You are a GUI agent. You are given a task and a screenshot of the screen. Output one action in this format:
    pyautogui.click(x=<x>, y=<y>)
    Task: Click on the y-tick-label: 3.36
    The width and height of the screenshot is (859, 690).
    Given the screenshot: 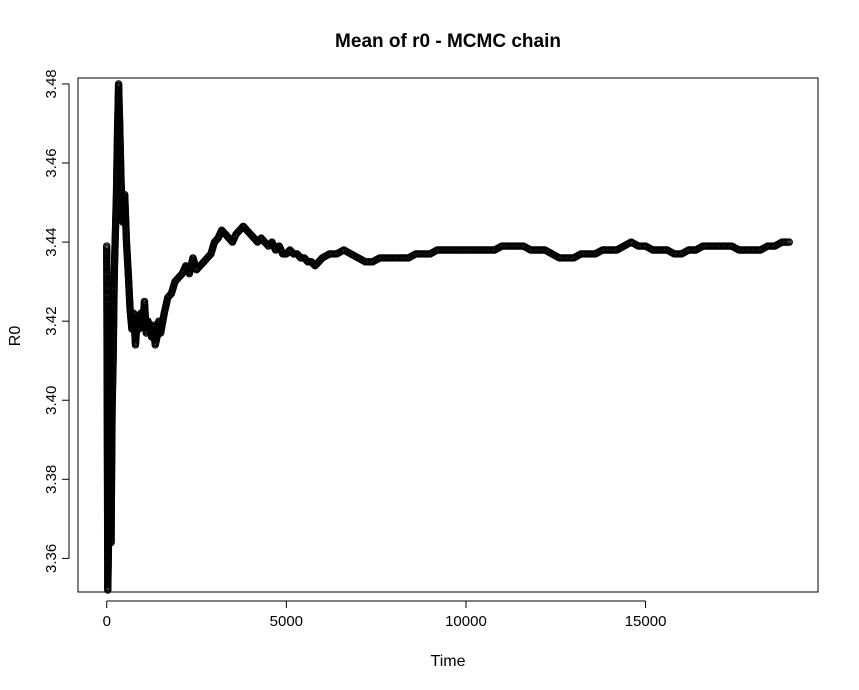 What is the action you would take?
    pyautogui.click(x=51, y=558)
    